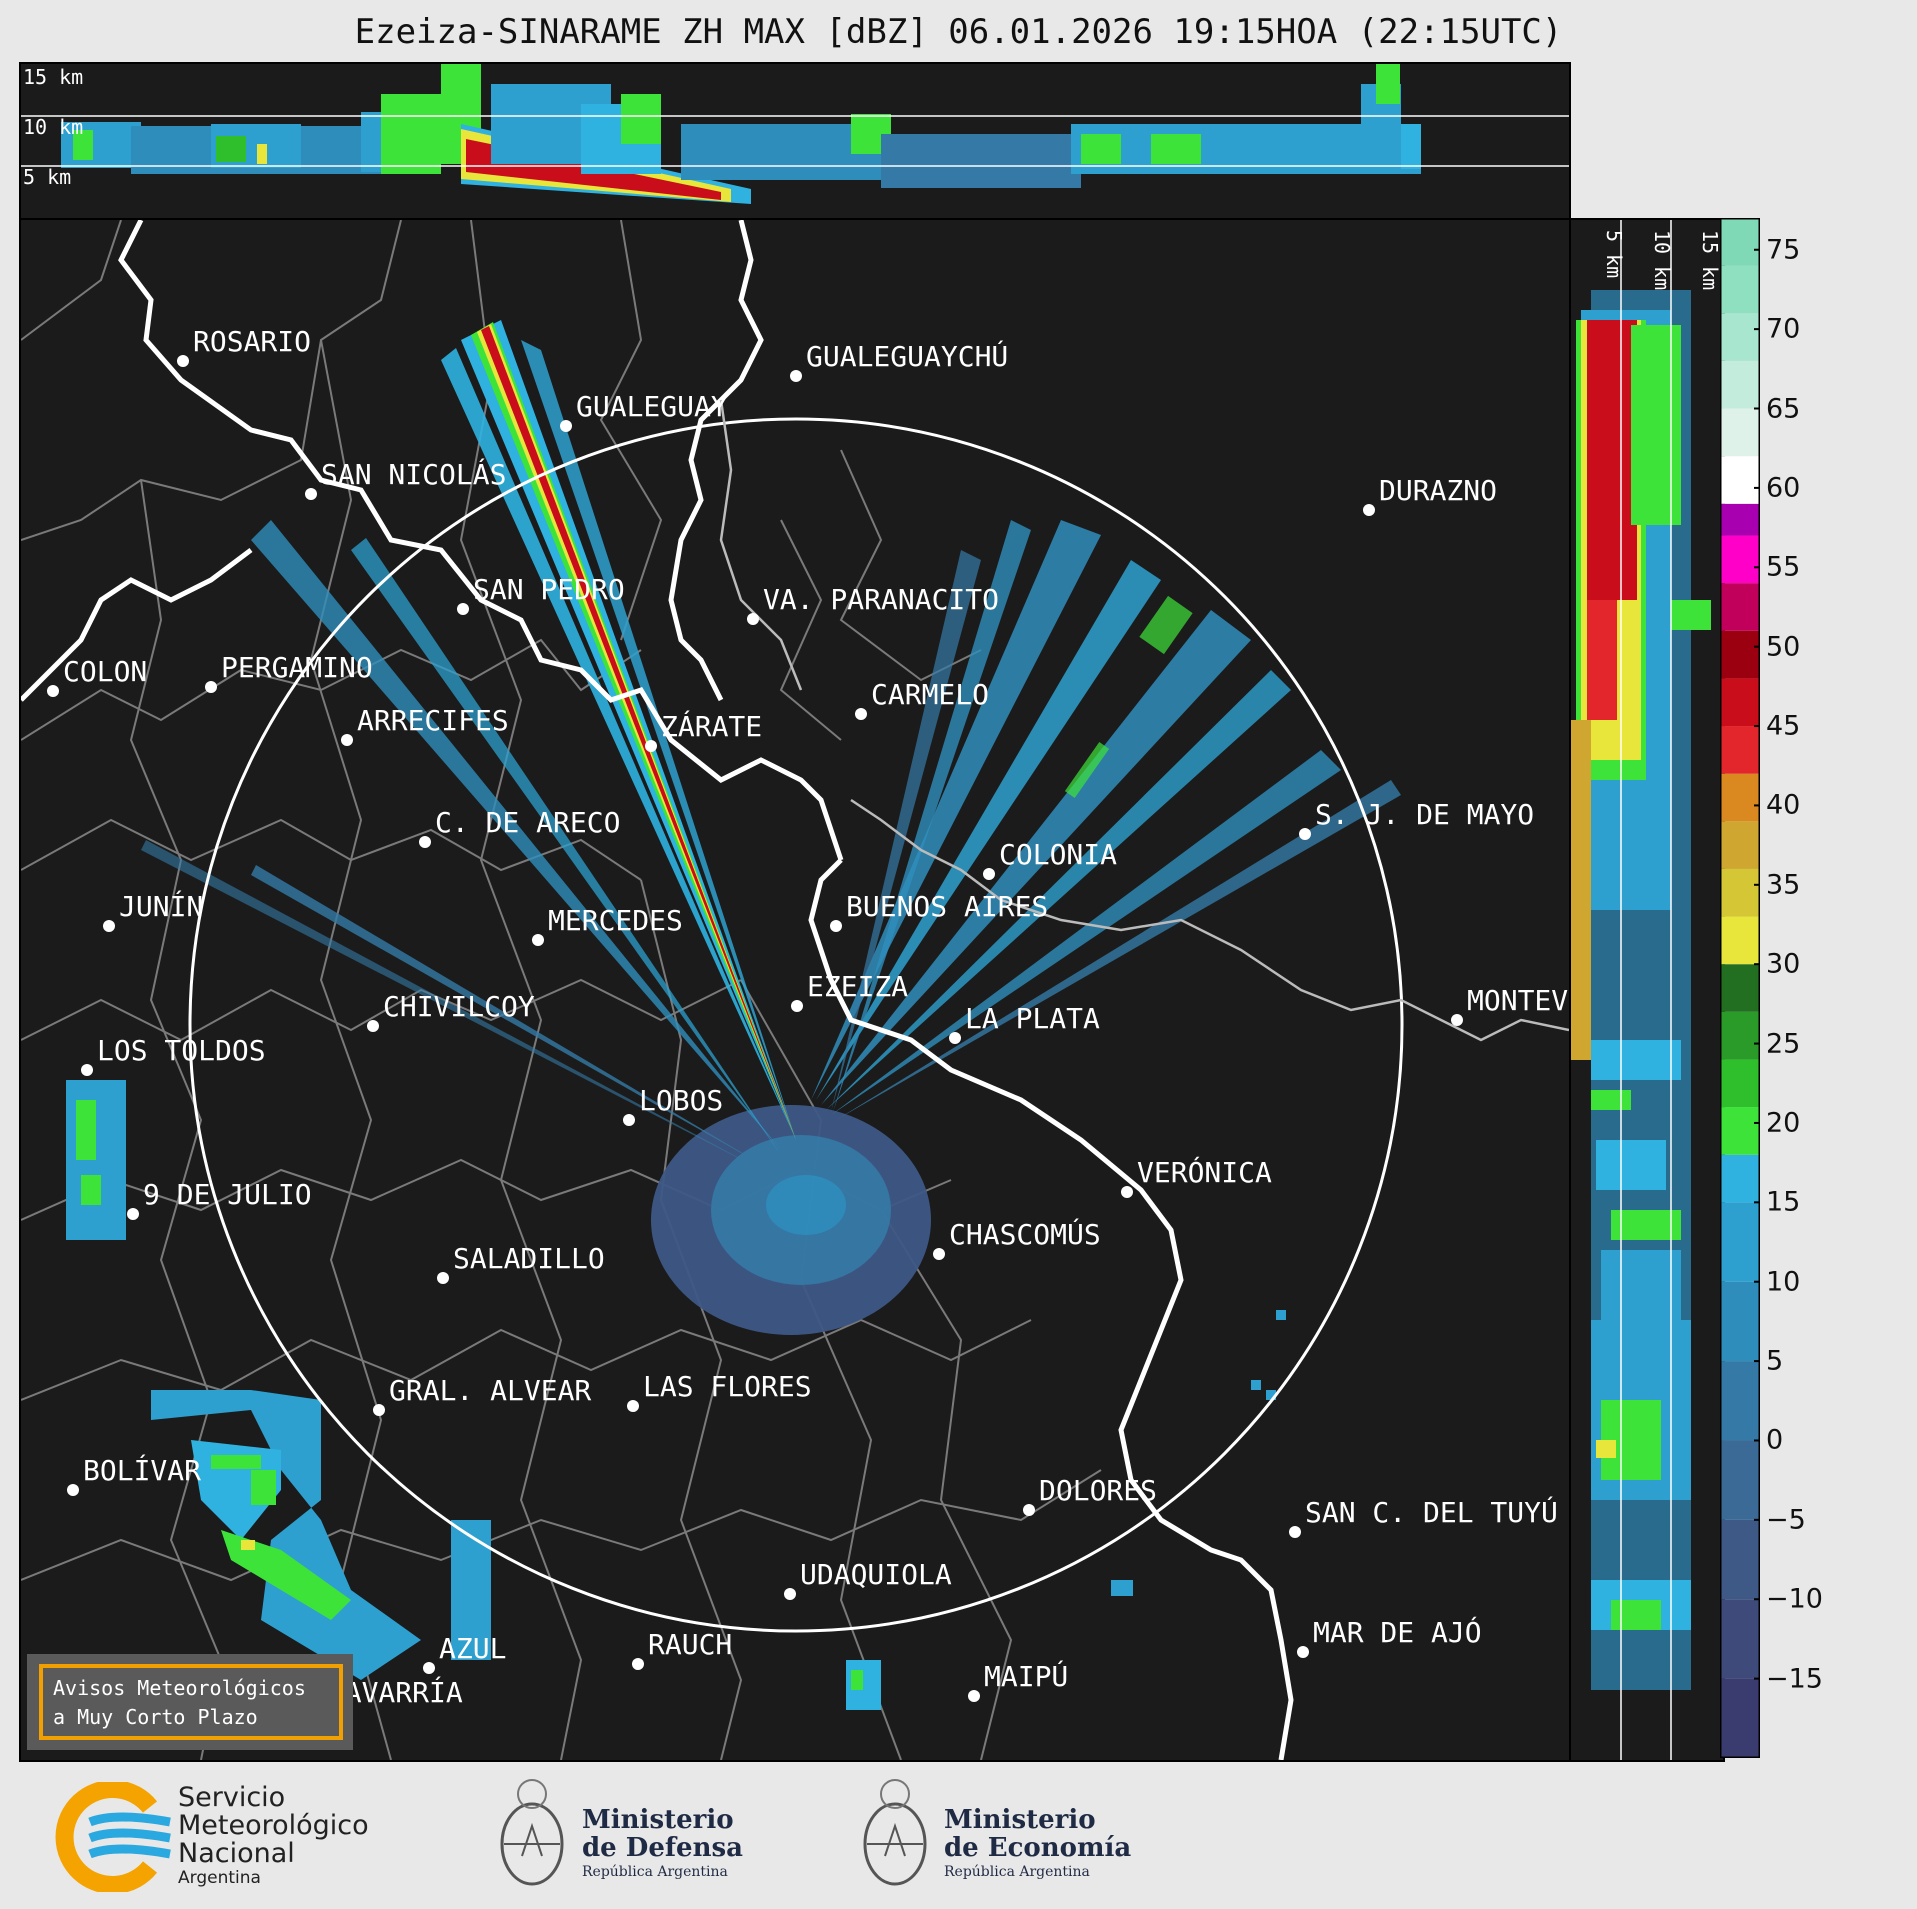 The image size is (1917, 1909). I want to click on city-marker: GUALEGUAY, so click(644, 411).